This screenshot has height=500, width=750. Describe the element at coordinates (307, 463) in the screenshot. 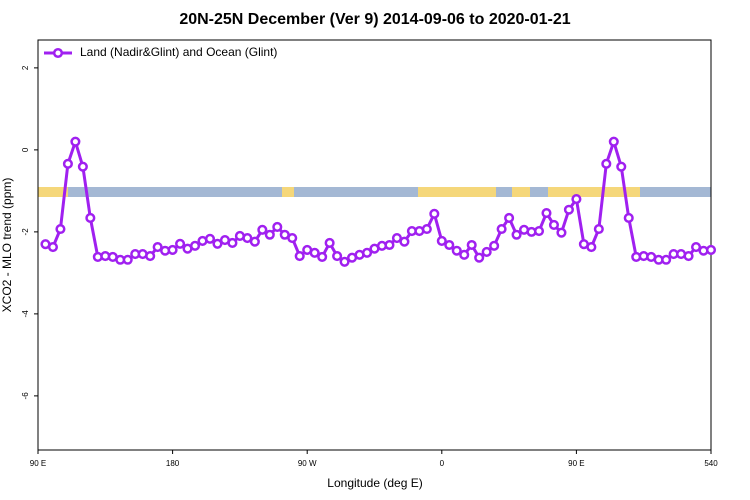

I see `x-tick-label: 90 W` at that location.